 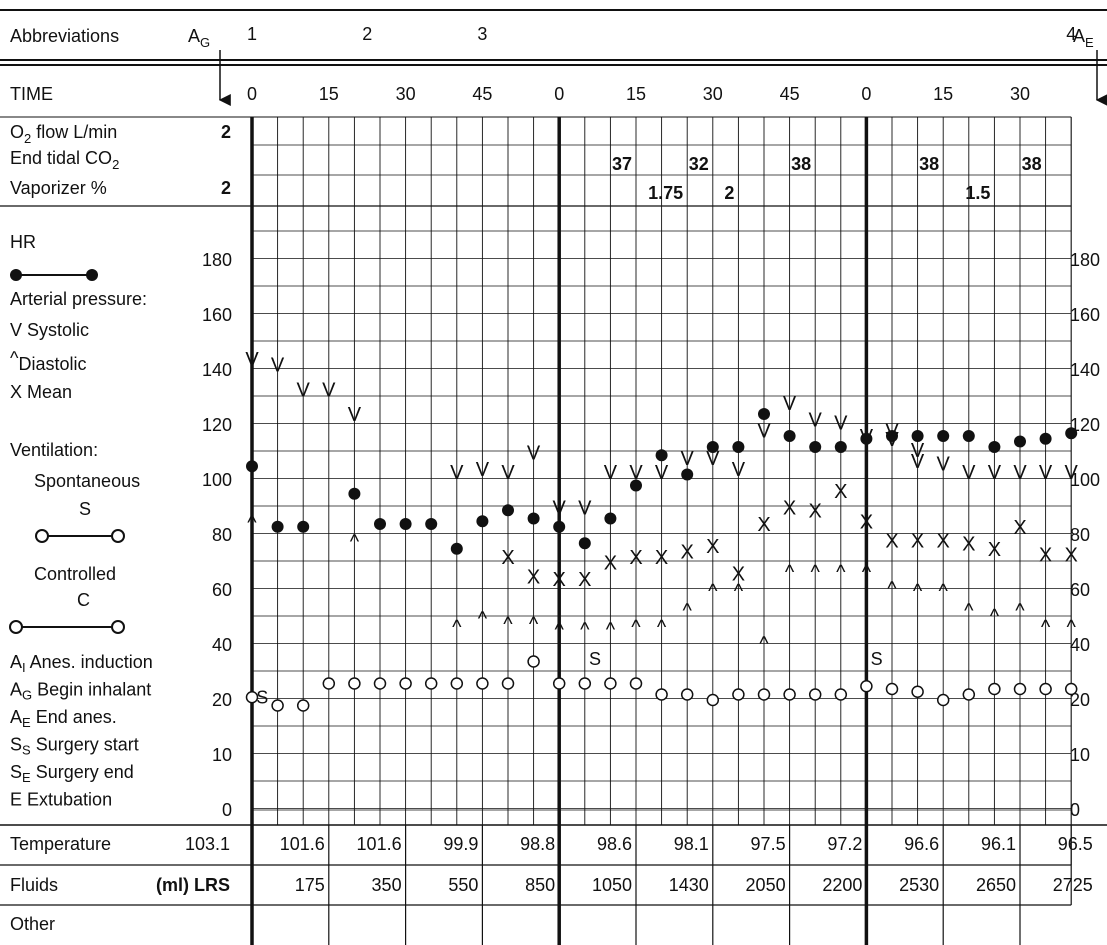 What do you see at coordinates (1083, 38) in the screenshot?
I see `ae-marker: AE` at bounding box center [1083, 38].